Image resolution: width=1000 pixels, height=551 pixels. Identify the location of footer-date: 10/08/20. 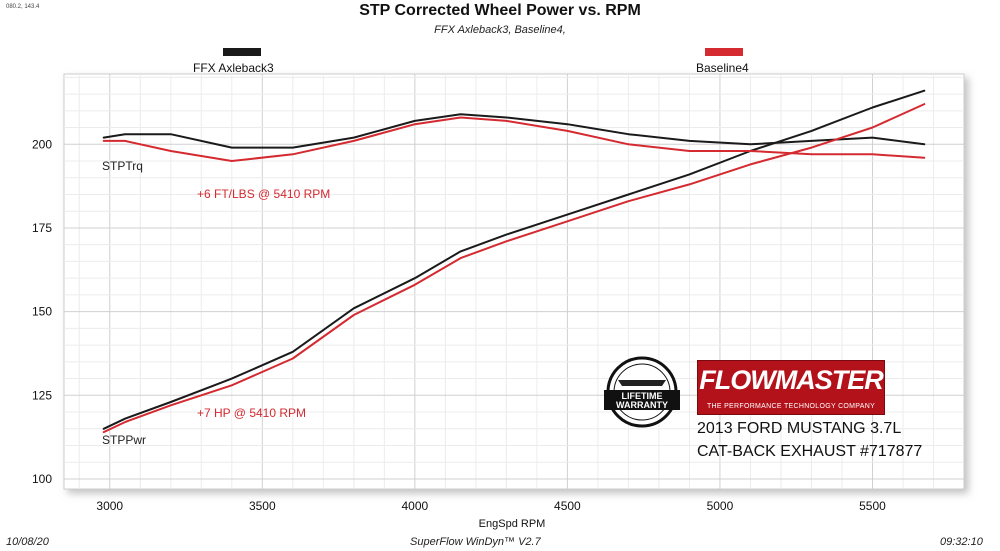
(27, 542).